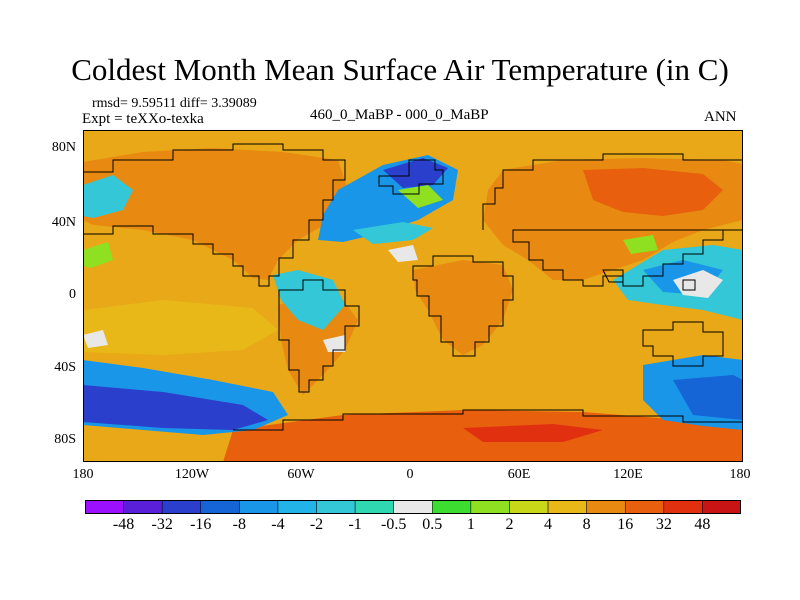  What do you see at coordinates (509, 524) in the screenshot?
I see `colorbar-label: 2` at bounding box center [509, 524].